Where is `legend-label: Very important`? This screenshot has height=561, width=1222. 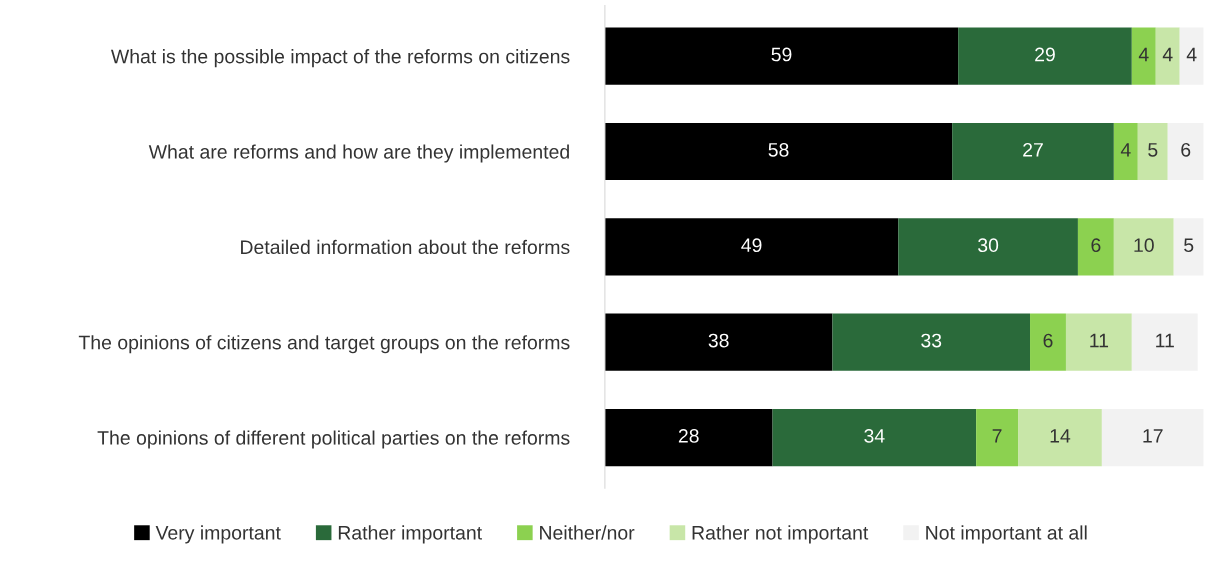 legend-label: Very important is located at coordinates (218, 534).